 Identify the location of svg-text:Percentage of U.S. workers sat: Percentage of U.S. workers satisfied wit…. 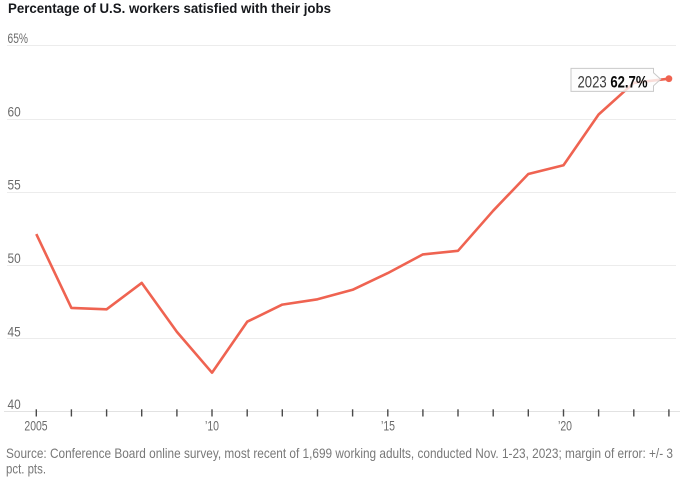
(169, 8).